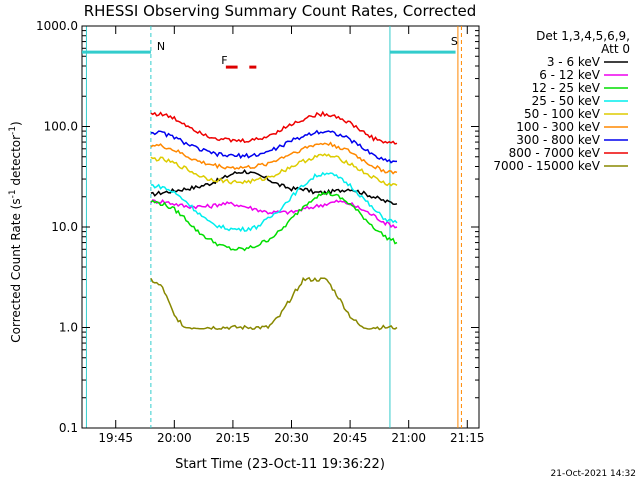 The height and width of the screenshot is (480, 640). I want to click on legend-entry-label: 6 - 12 keV, so click(570, 75).